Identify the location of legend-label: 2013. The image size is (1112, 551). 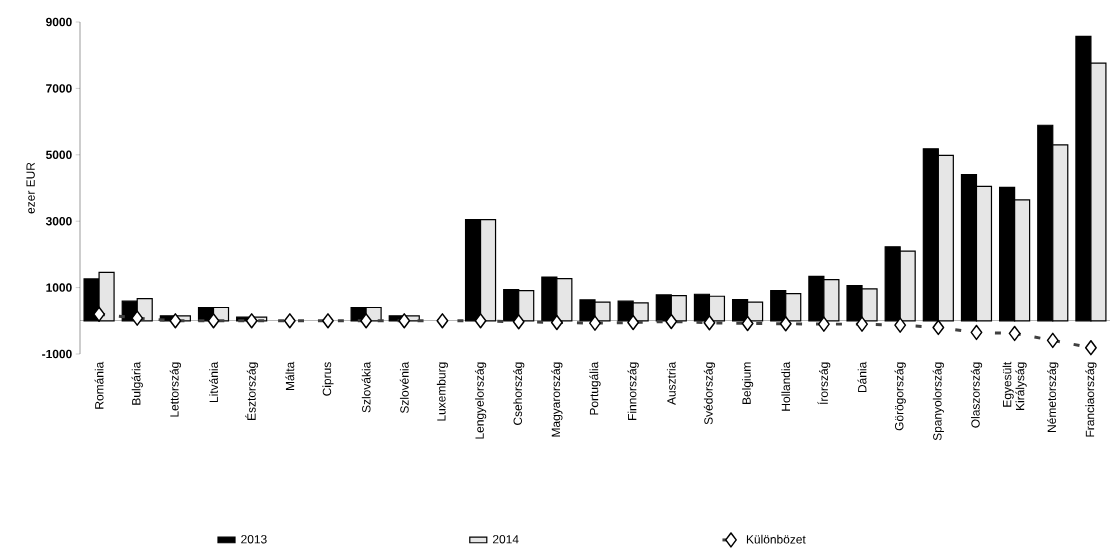
(254, 539).